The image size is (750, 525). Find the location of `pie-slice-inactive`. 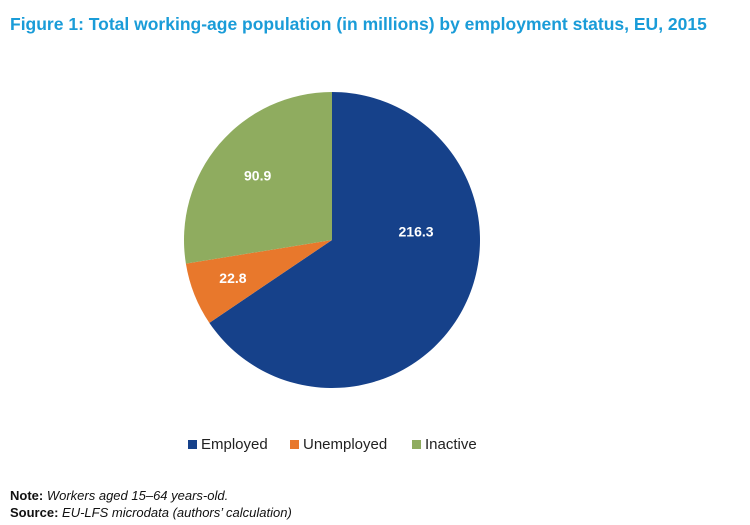

pie-slice-inactive is located at coordinates (258, 178).